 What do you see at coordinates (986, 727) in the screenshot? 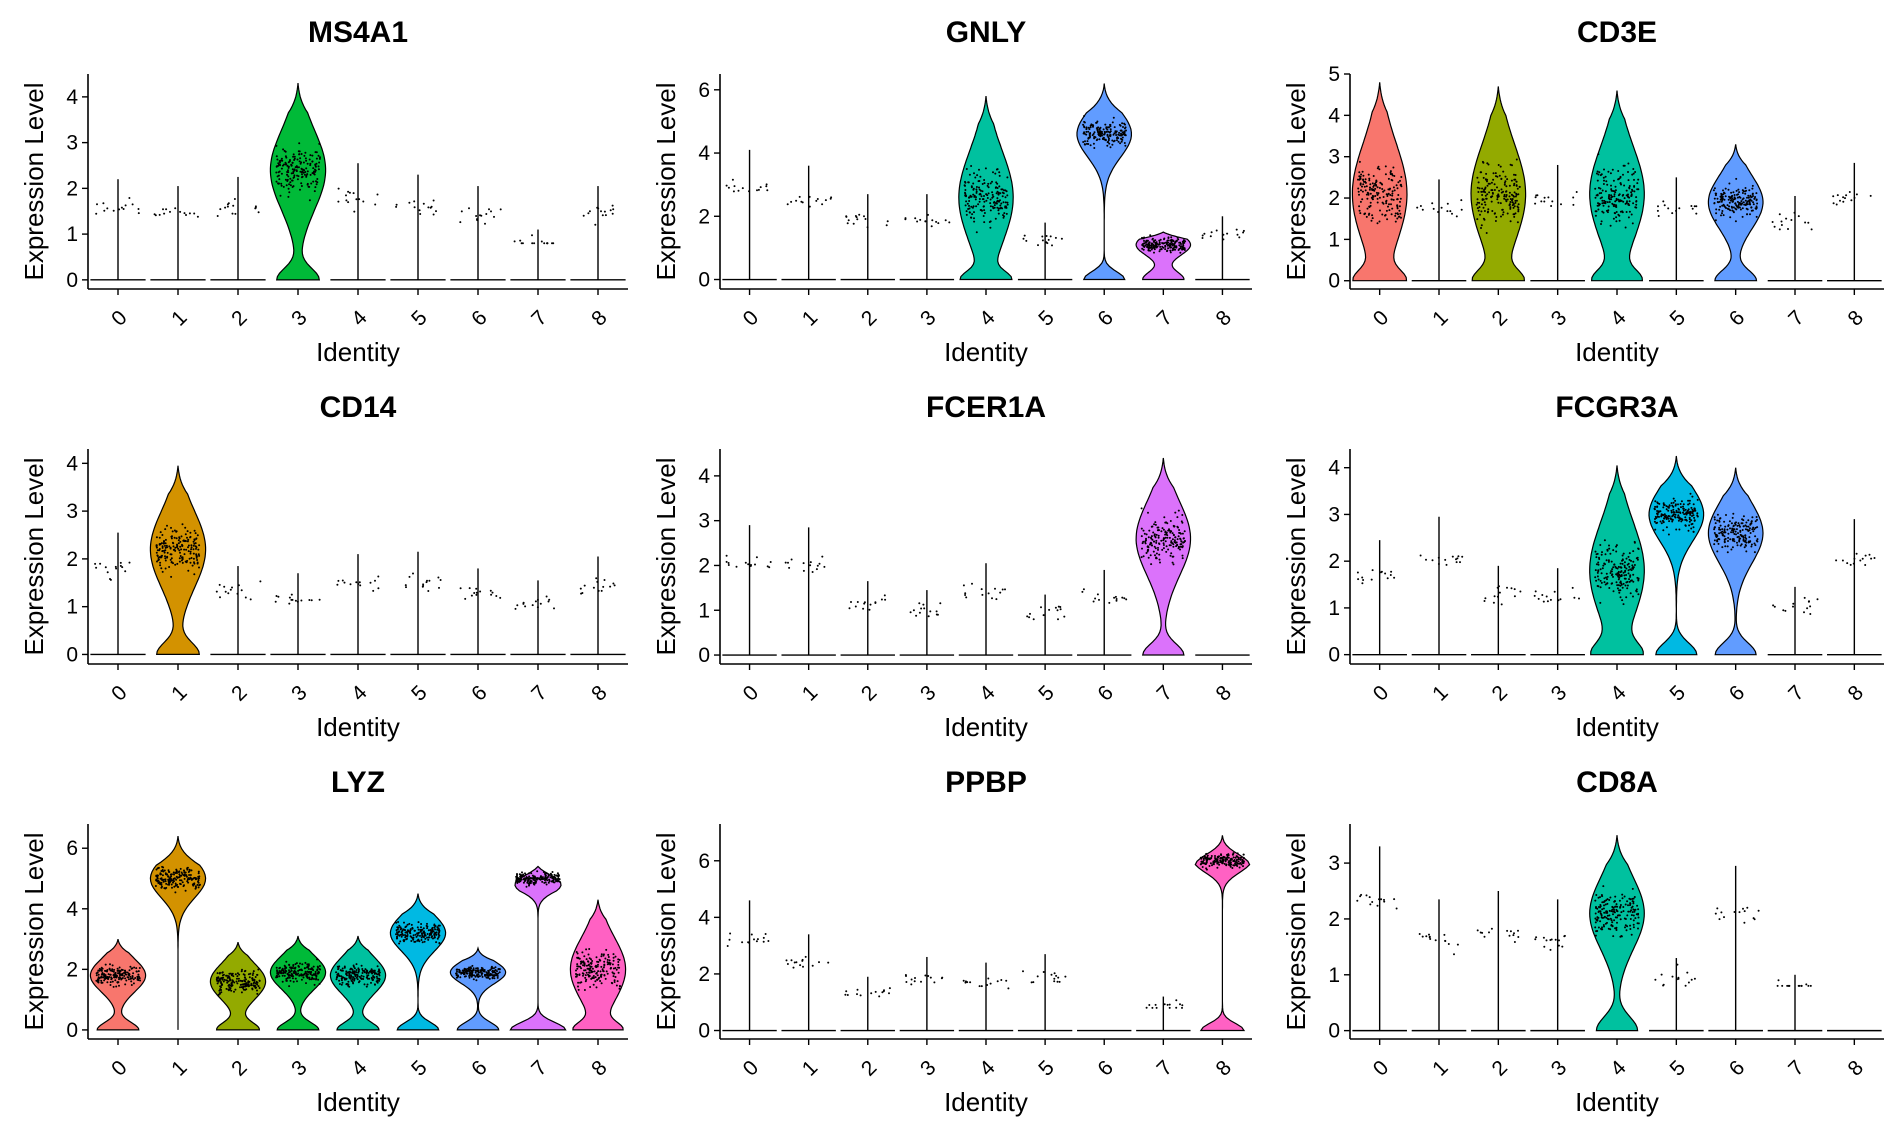
I see `x-axis-label: Identity` at bounding box center [986, 727].